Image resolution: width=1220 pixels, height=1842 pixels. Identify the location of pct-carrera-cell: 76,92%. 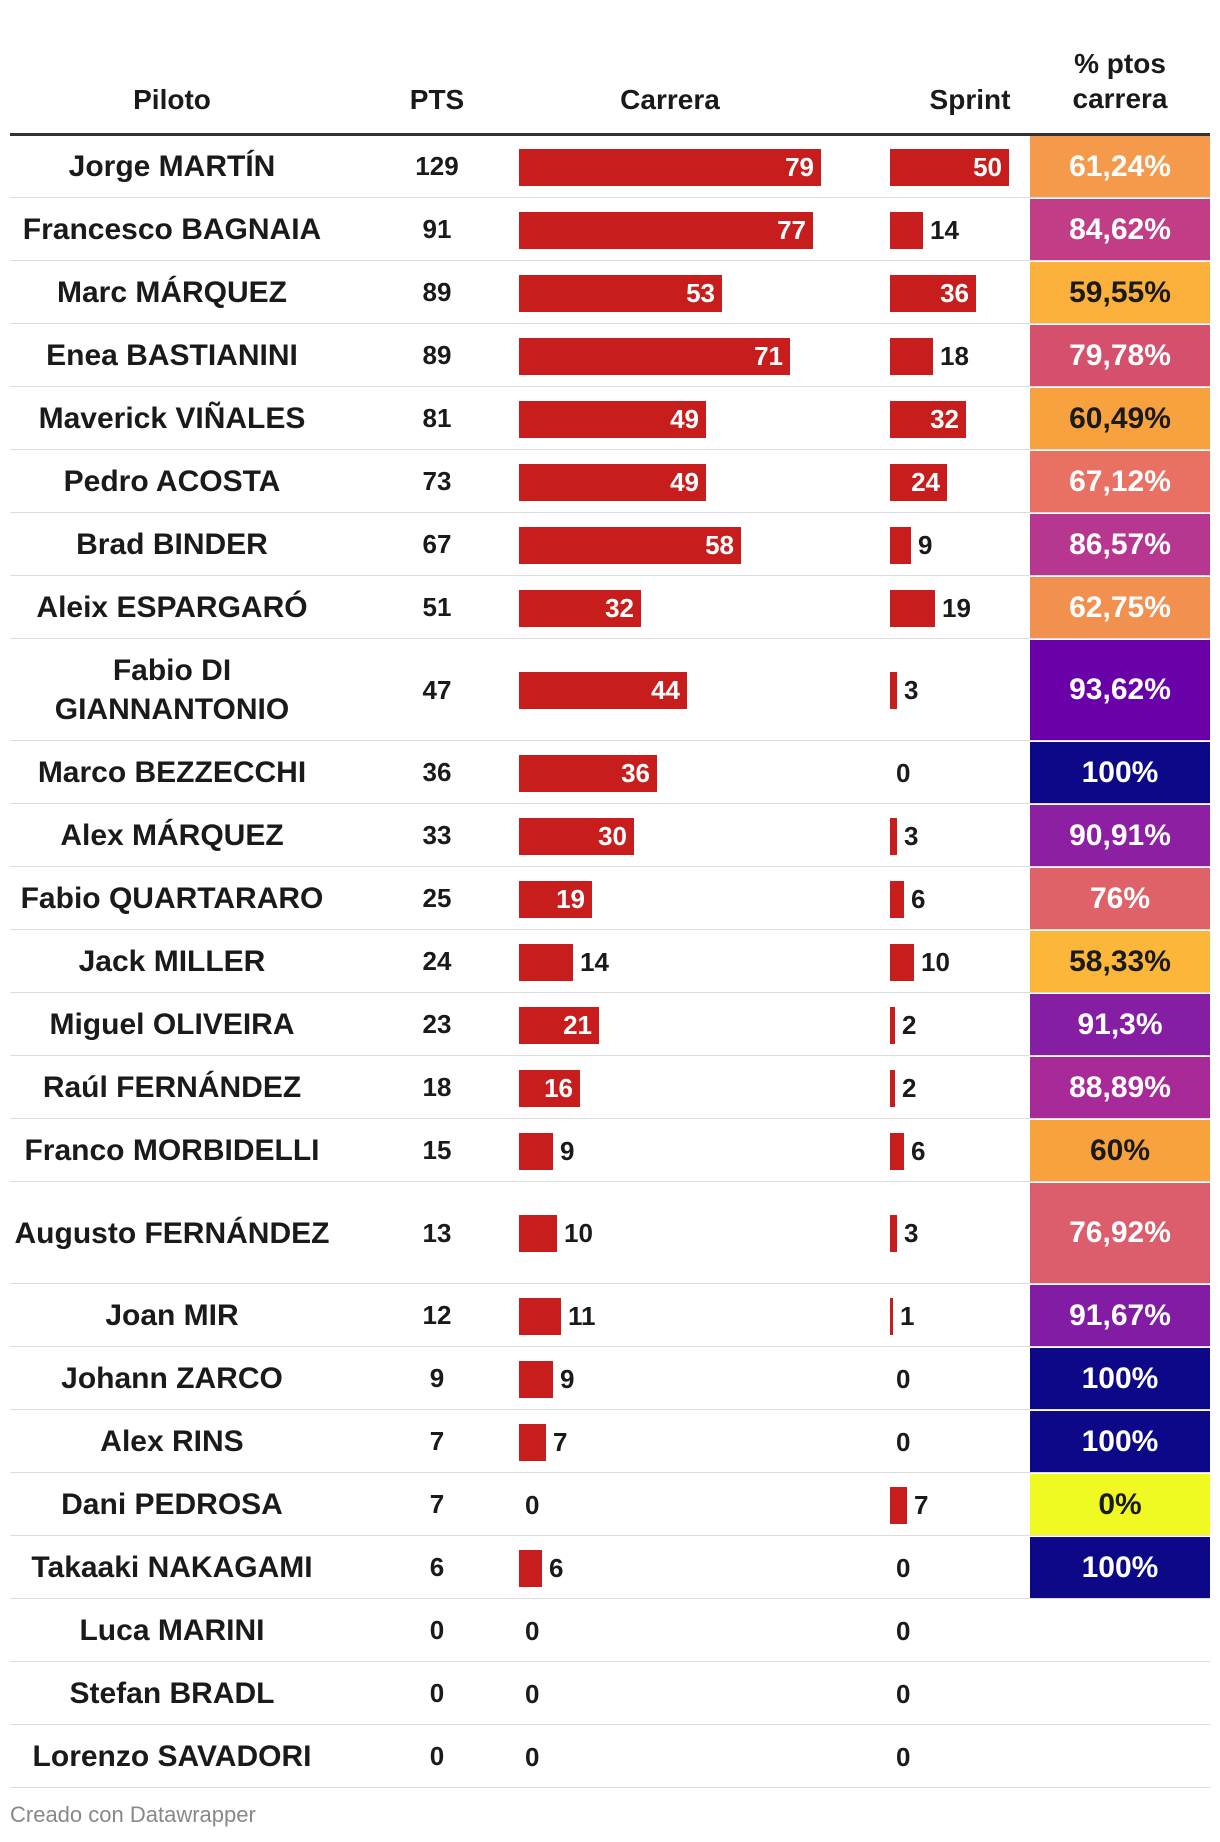
(1120, 1233).